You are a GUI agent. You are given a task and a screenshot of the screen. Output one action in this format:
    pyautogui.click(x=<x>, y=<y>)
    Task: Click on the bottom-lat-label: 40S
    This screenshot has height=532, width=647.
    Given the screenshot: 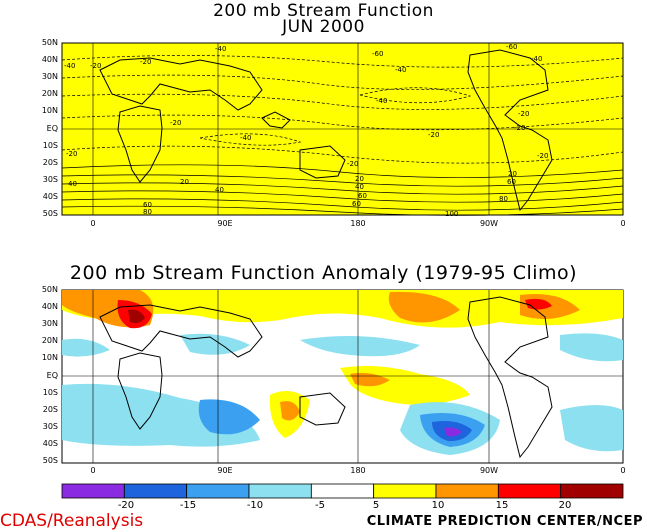 What is the action you would take?
    pyautogui.click(x=50, y=443)
    